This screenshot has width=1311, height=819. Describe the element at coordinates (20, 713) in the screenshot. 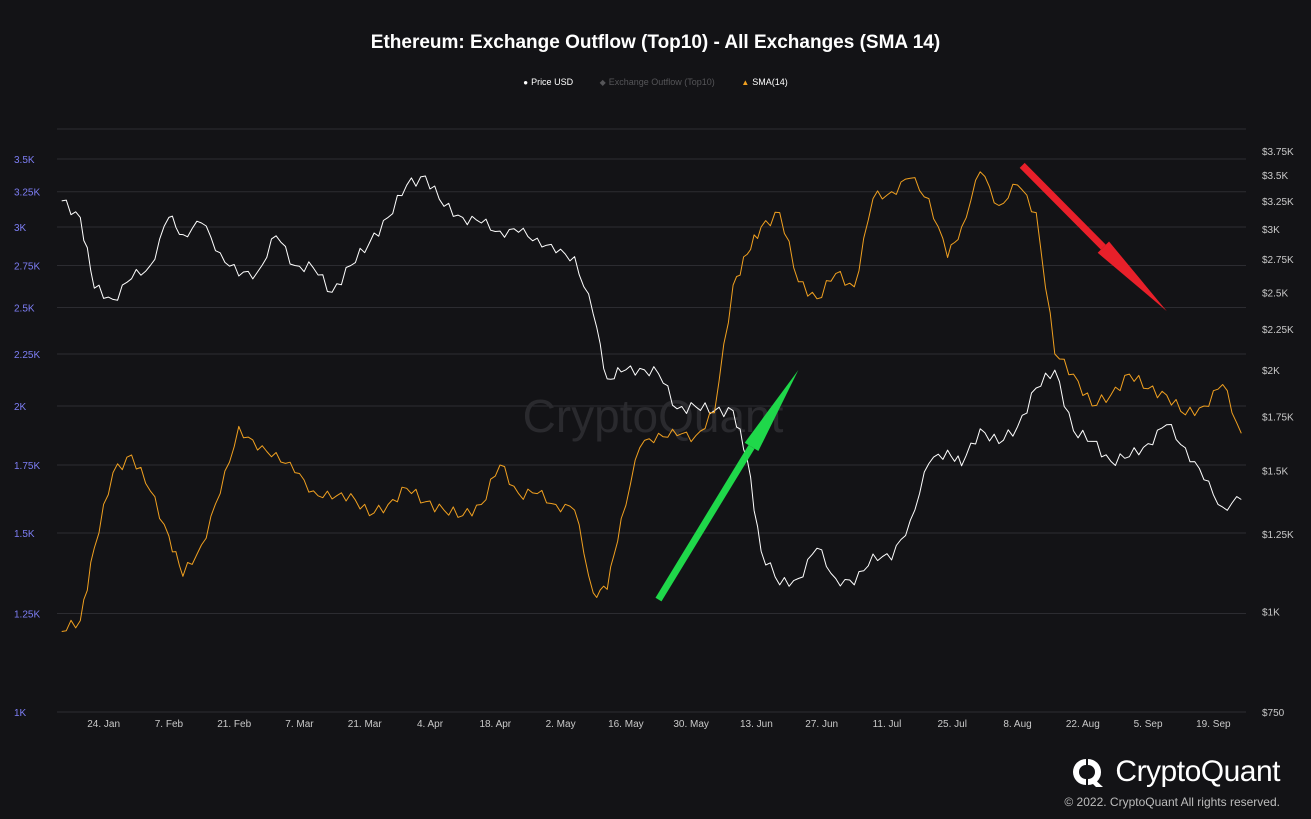

I see `y-left-tick-label: 1K` at that location.